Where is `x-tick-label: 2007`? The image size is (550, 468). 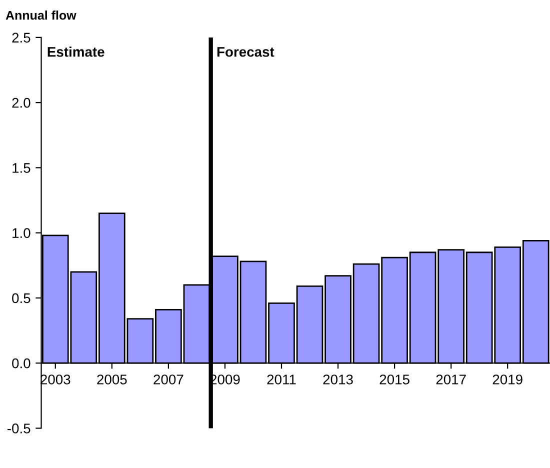
x-tick-label: 2007 is located at coordinates (169, 379).